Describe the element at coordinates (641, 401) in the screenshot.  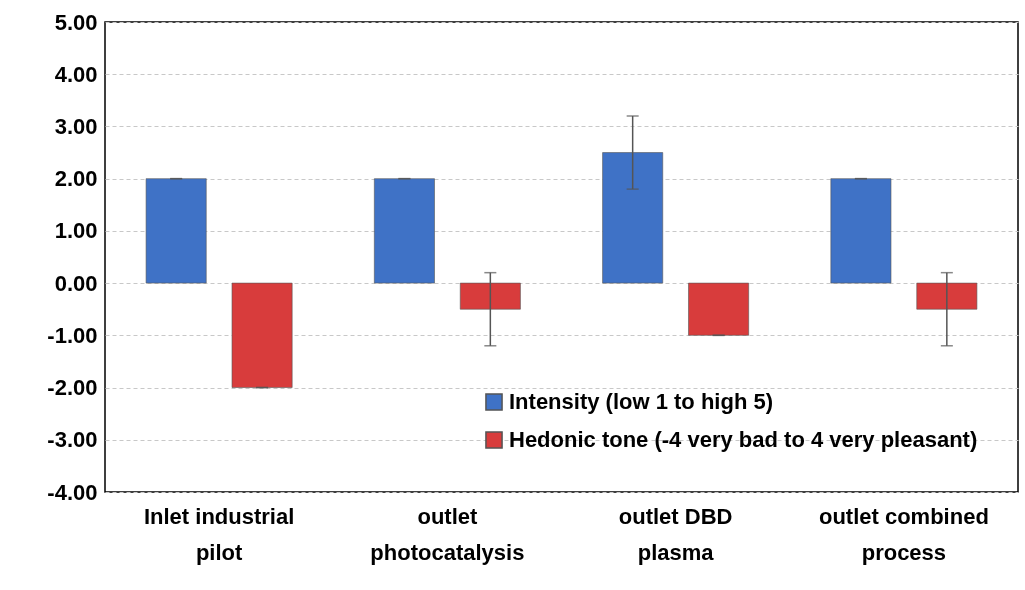
I see `legend-label: Intensity (low 1 to high 5)` at that location.